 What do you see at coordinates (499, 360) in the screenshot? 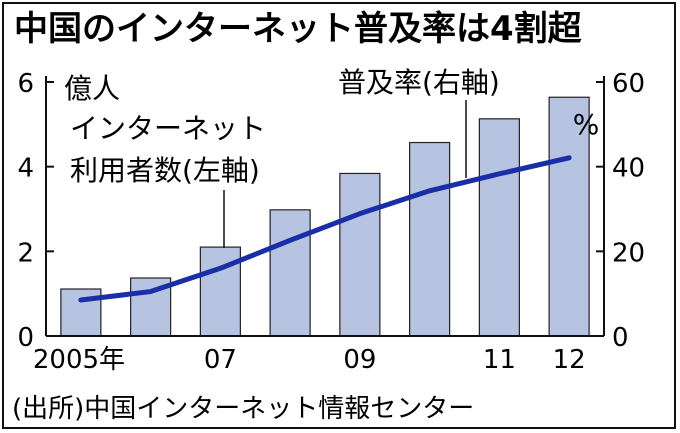
I see `x-tick-label-6: 11` at bounding box center [499, 360].